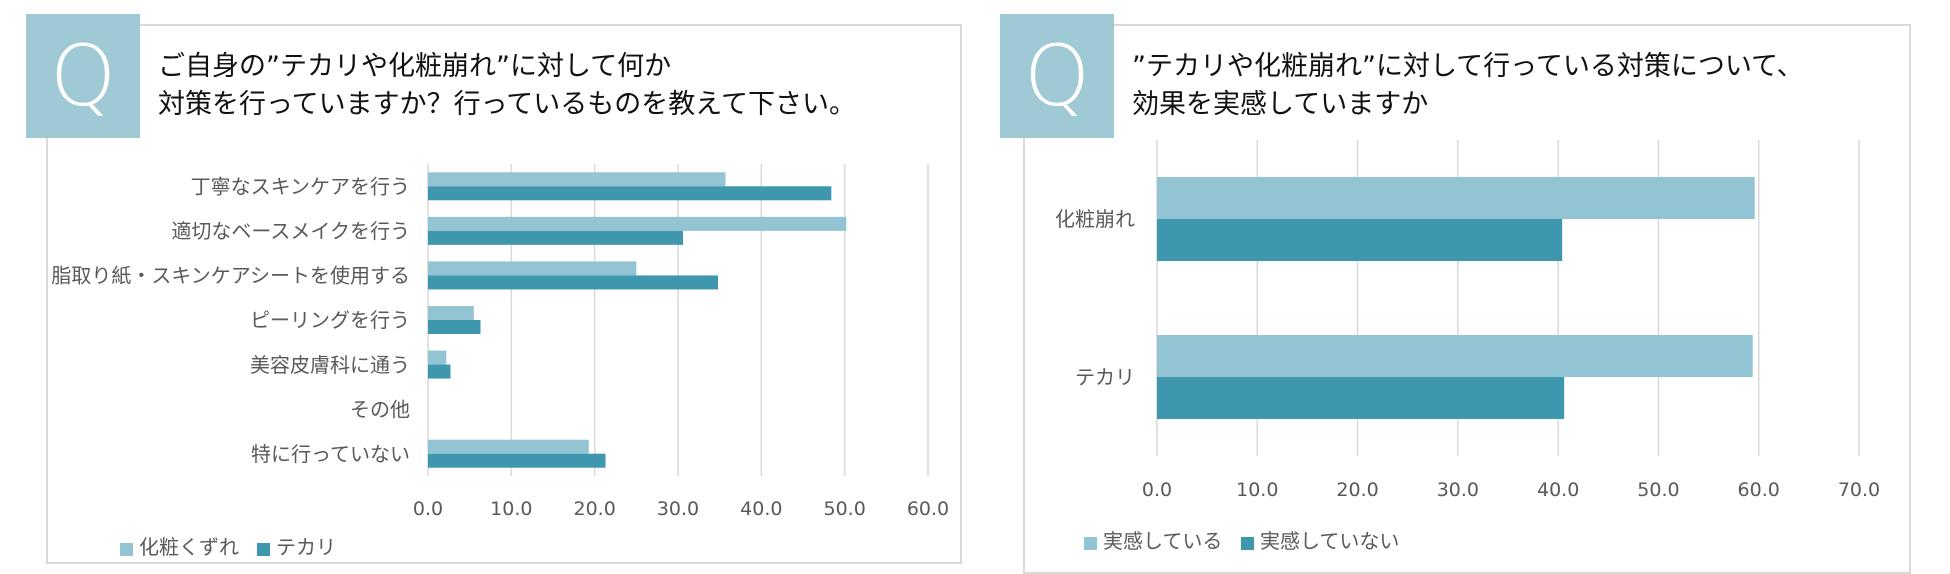 The height and width of the screenshot is (574, 1950). What do you see at coordinates (1468, 66) in the screenshot?
I see `right-title-line-1: ”テカリや化粧崩れ”に対して行っている対策について、` at bounding box center [1468, 66].